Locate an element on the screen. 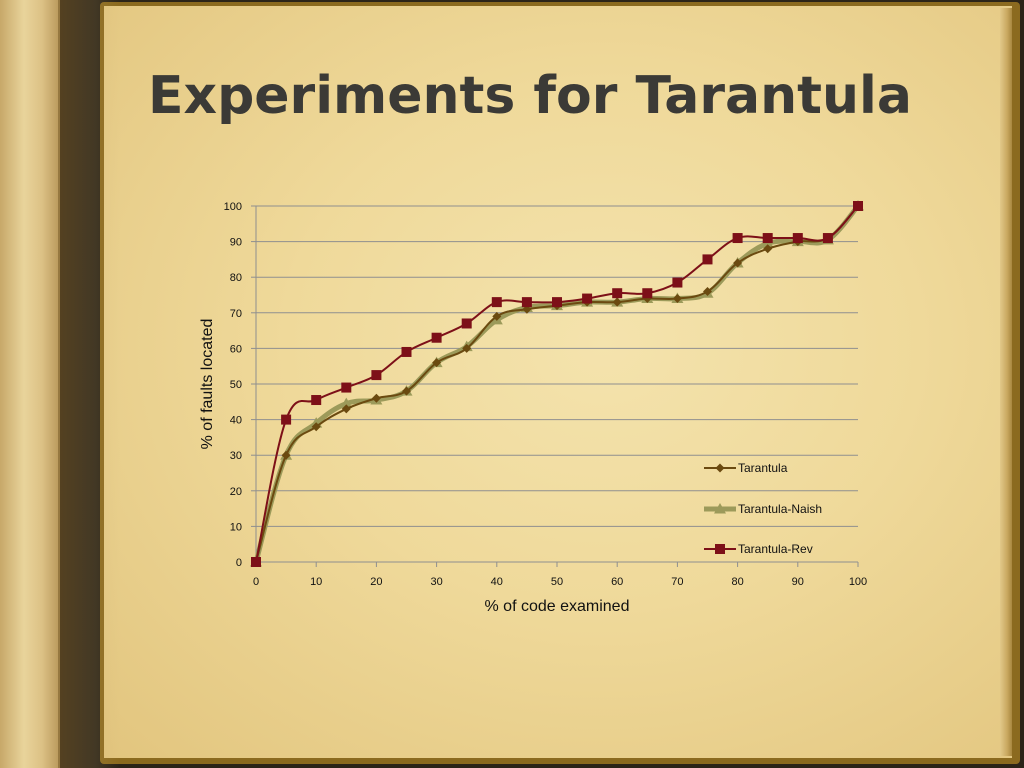  legend-item: Tarantula-Naish is located at coordinates (763, 509).